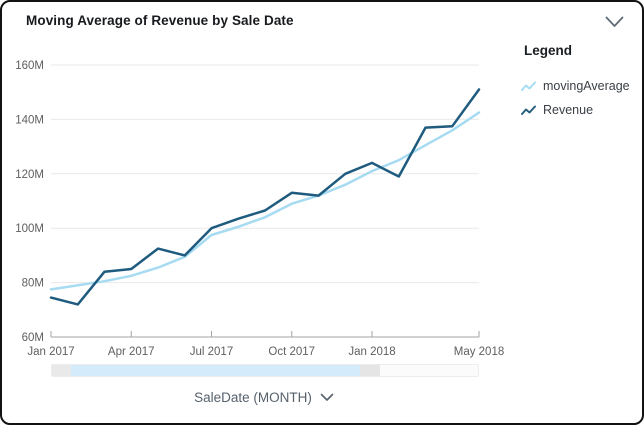 Image resolution: width=644 pixels, height=425 pixels. Describe the element at coordinates (568, 110) in the screenshot. I see `legend-item-label: Revenue` at that location.